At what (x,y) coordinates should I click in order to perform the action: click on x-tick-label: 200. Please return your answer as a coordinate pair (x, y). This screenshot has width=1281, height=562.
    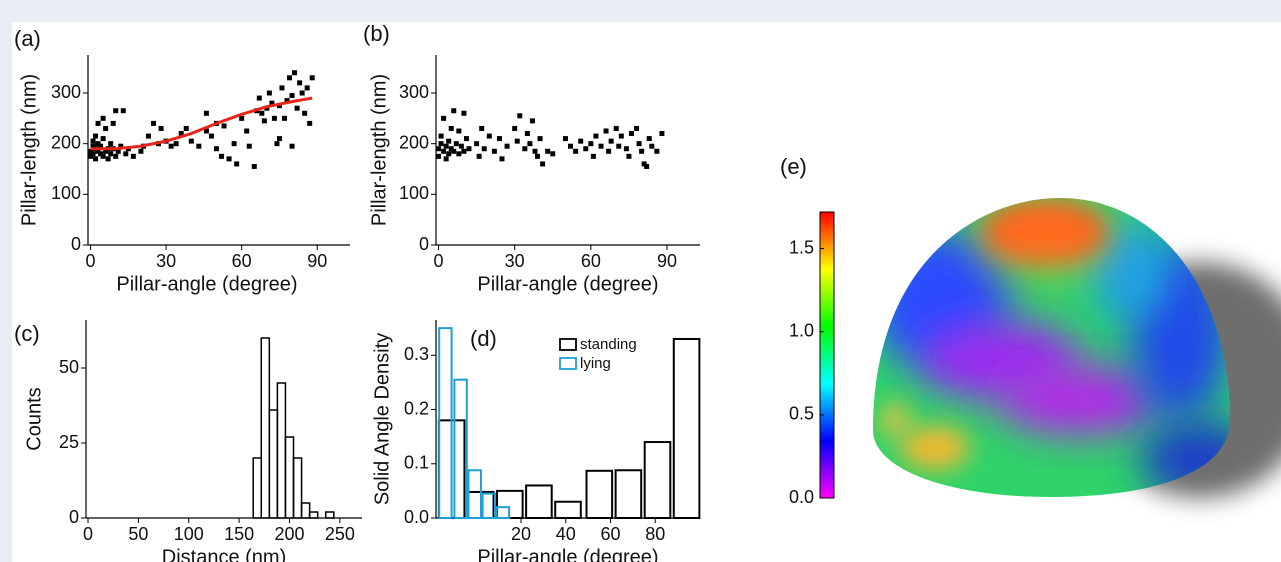
    Looking at the image, I should click on (289, 534).